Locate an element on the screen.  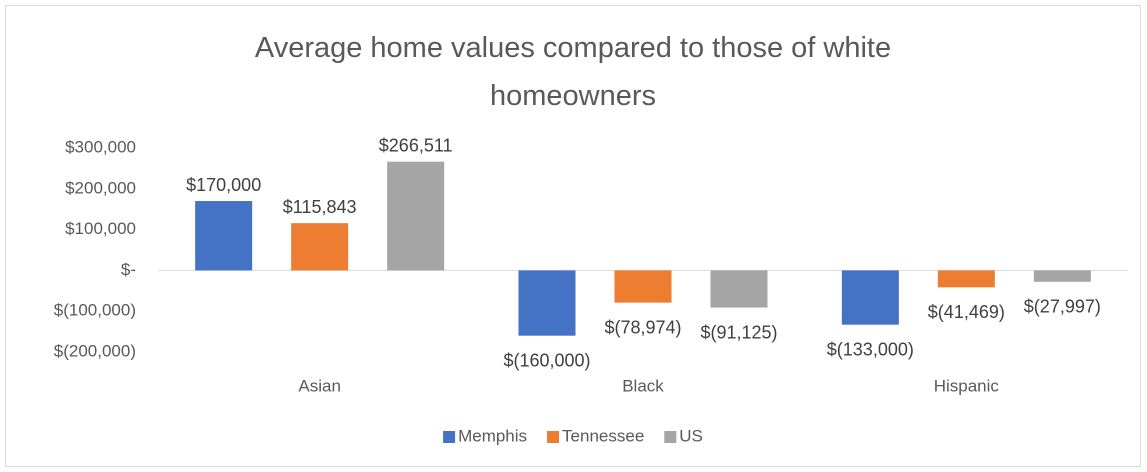
data-label: $115,843 is located at coordinates (320, 207).